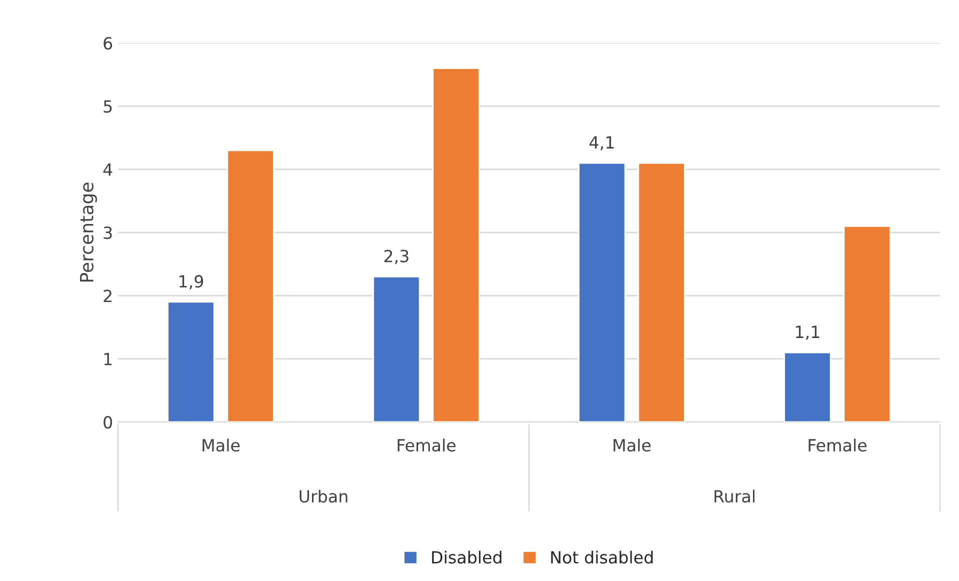  I want to click on legend-label: Disabled, so click(467, 557).